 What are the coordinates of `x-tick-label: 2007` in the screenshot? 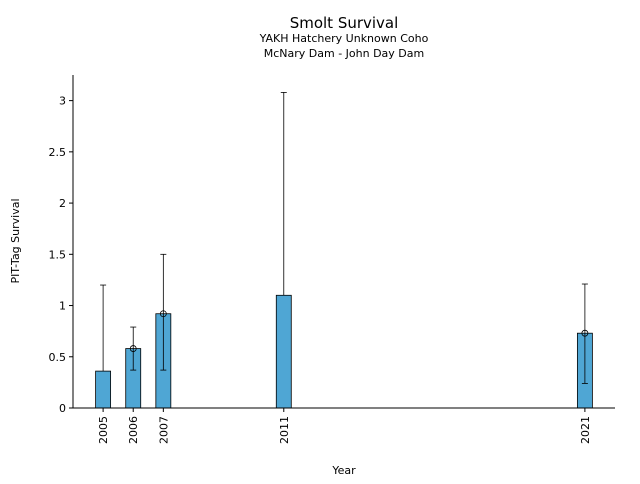 It's located at (163, 430).